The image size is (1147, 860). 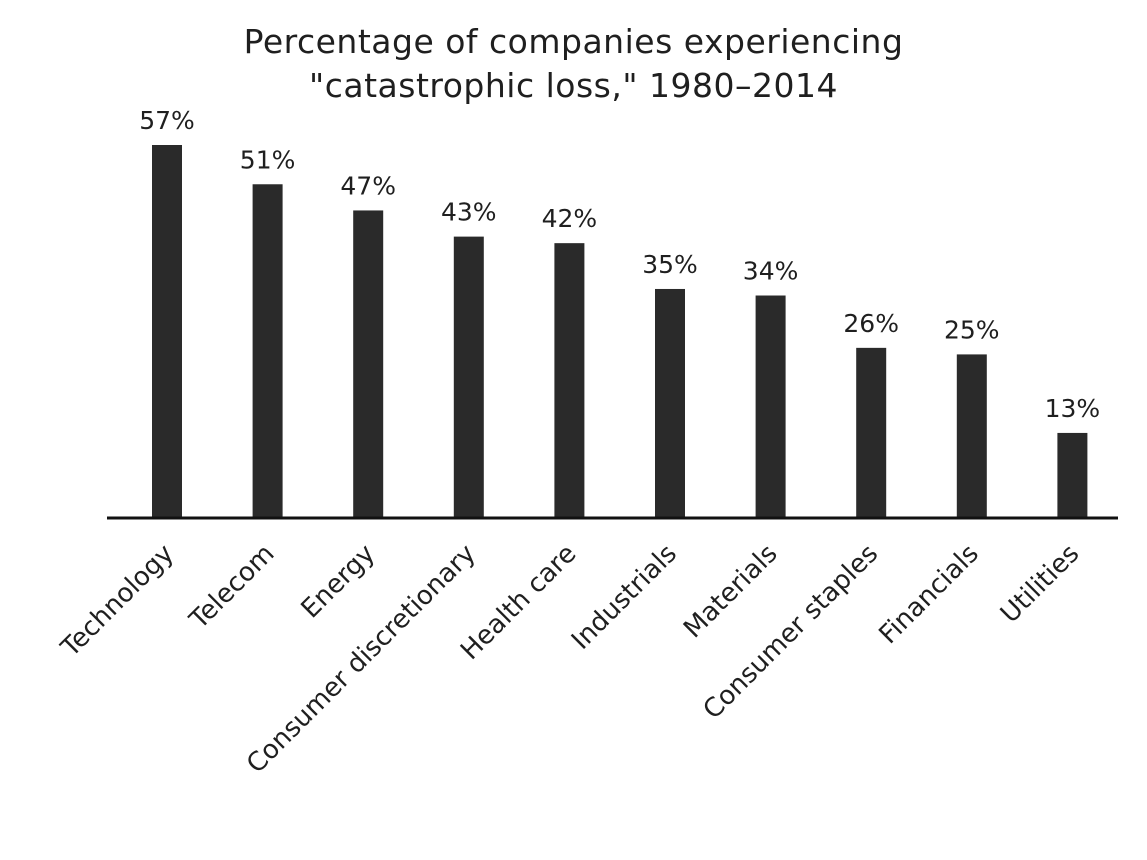 What do you see at coordinates (167, 120) in the screenshot?
I see `value-label-technology: 57%` at bounding box center [167, 120].